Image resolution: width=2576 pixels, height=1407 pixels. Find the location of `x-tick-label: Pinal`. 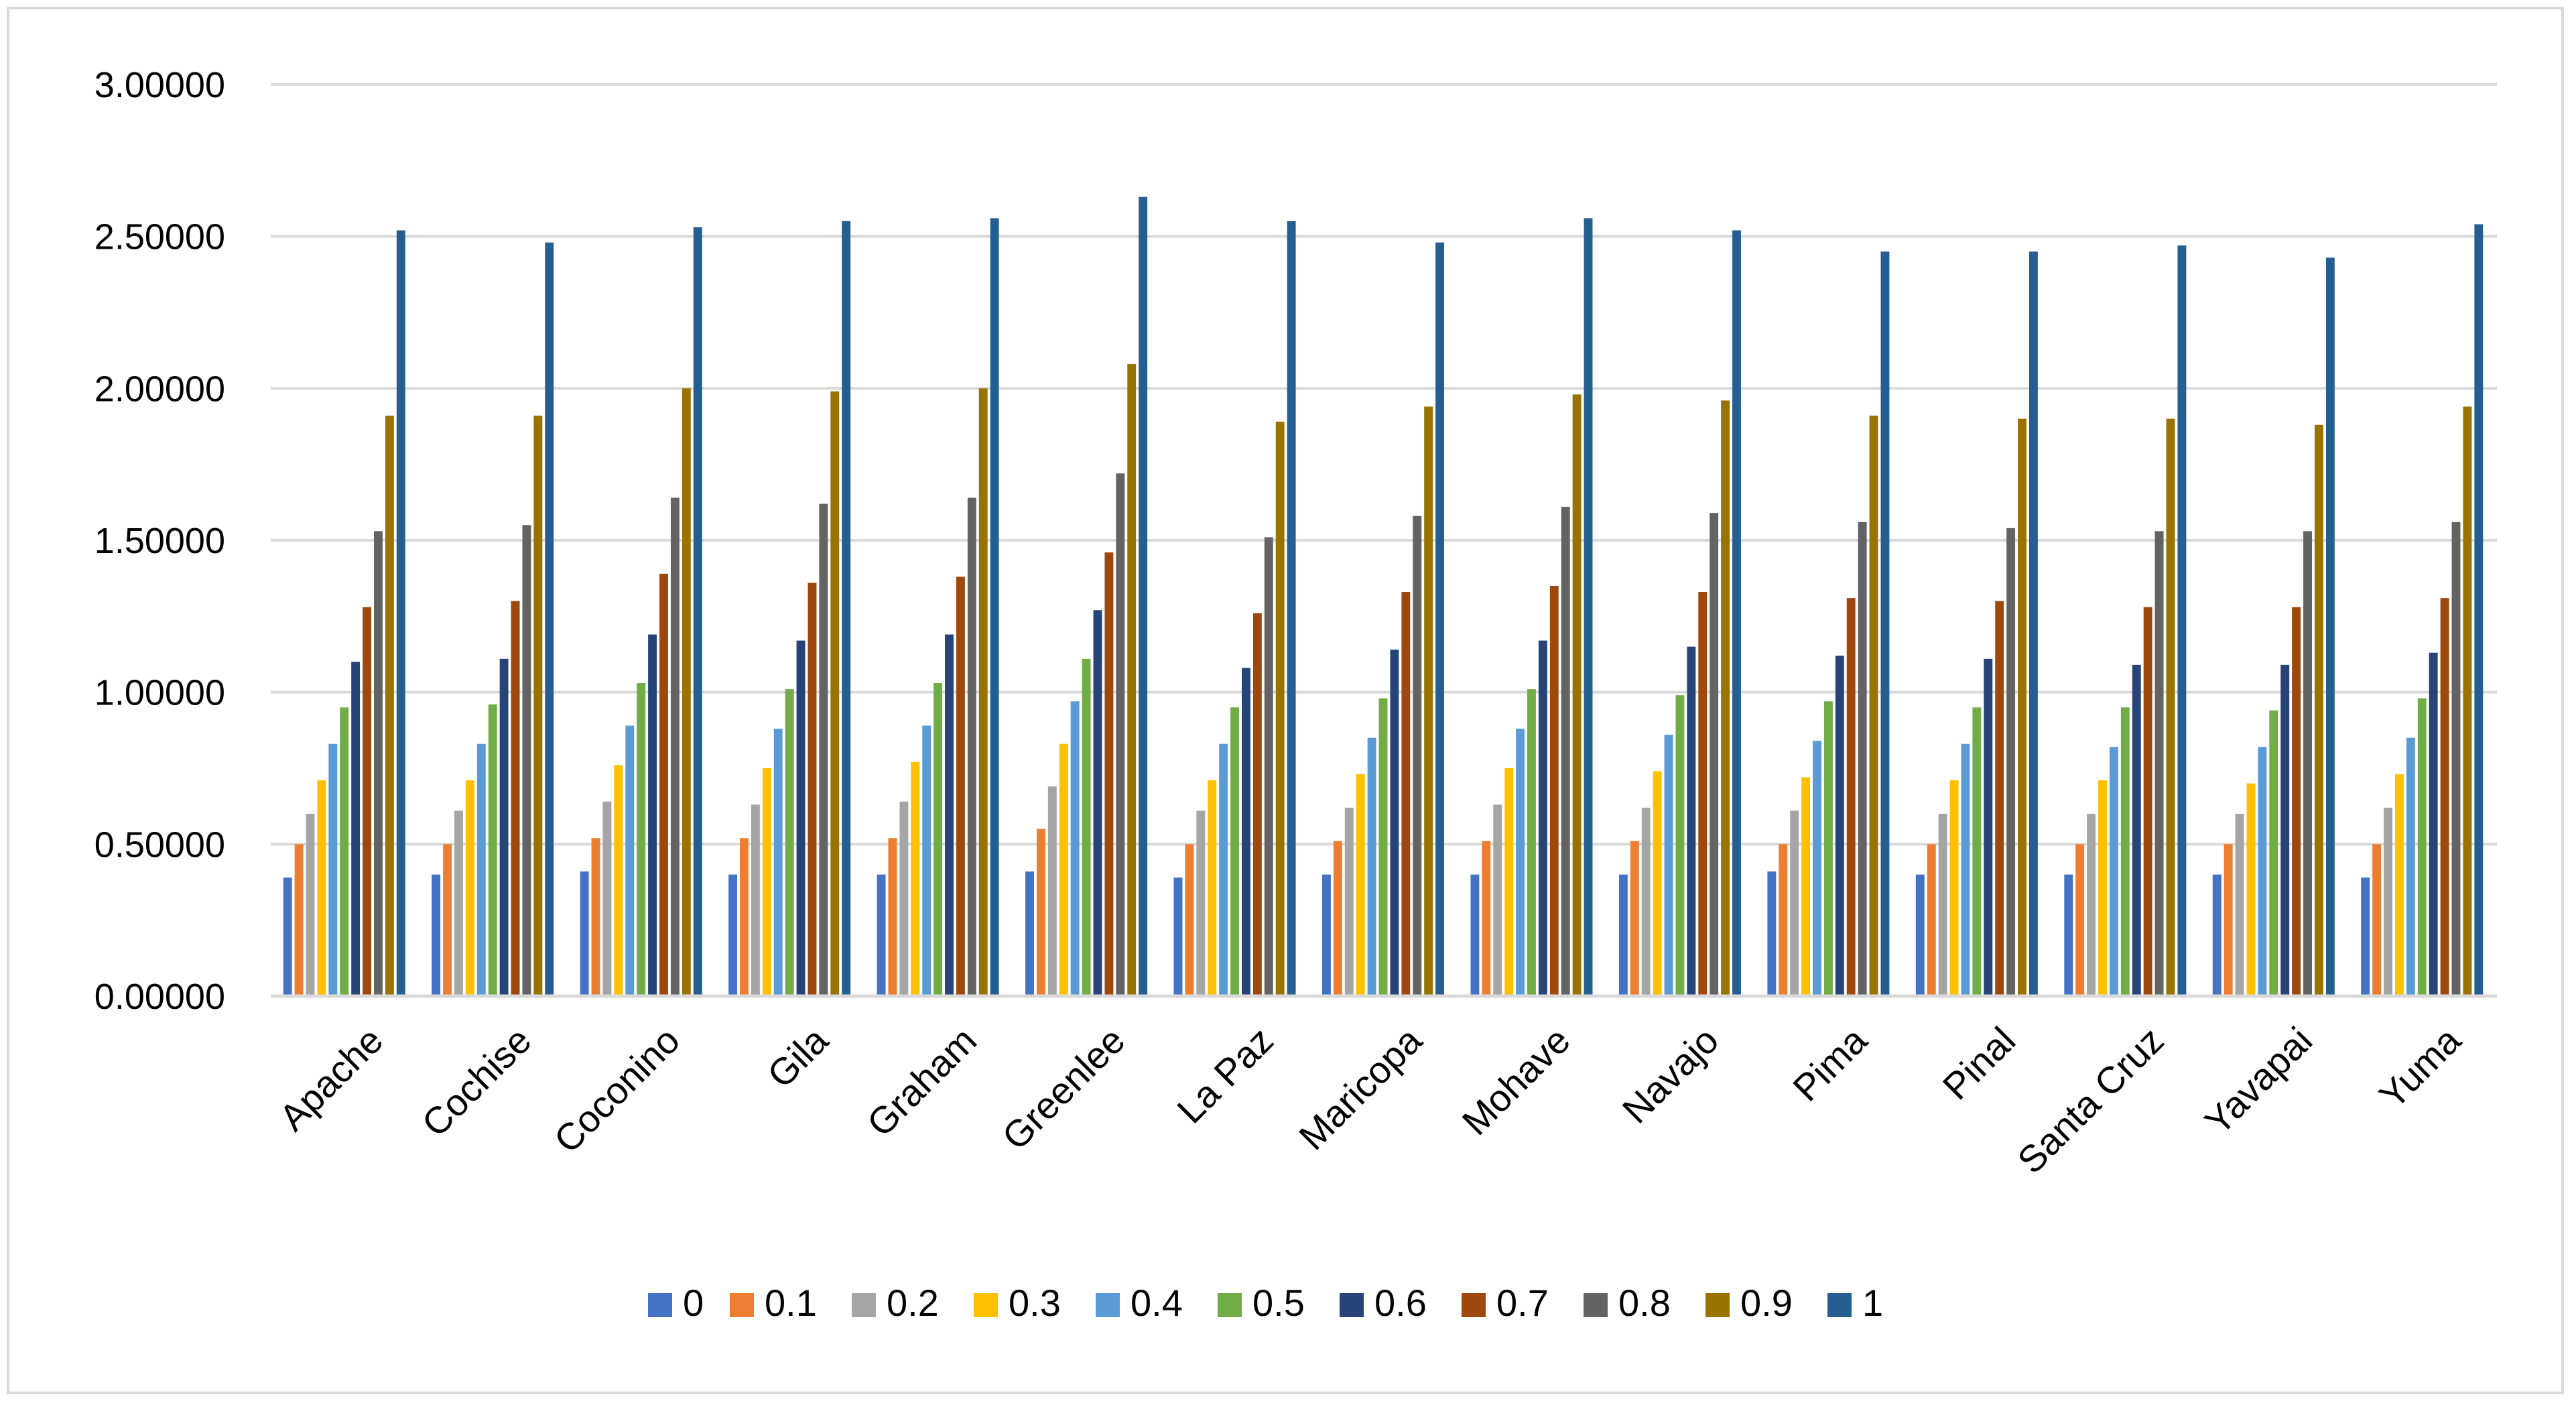

x-tick-label: Pinal is located at coordinates (1979, 1063).